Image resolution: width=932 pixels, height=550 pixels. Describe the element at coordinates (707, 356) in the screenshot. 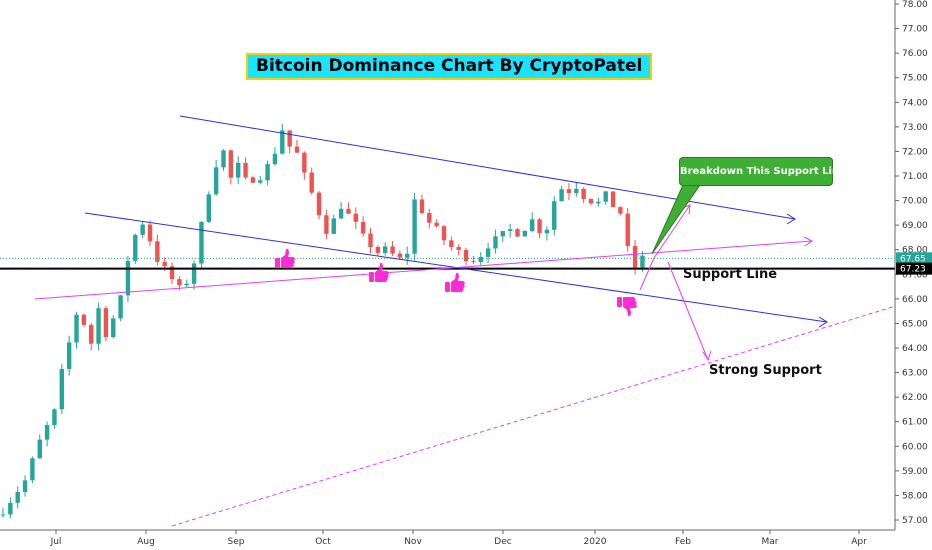

I see `drop-arrow-head` at that location.